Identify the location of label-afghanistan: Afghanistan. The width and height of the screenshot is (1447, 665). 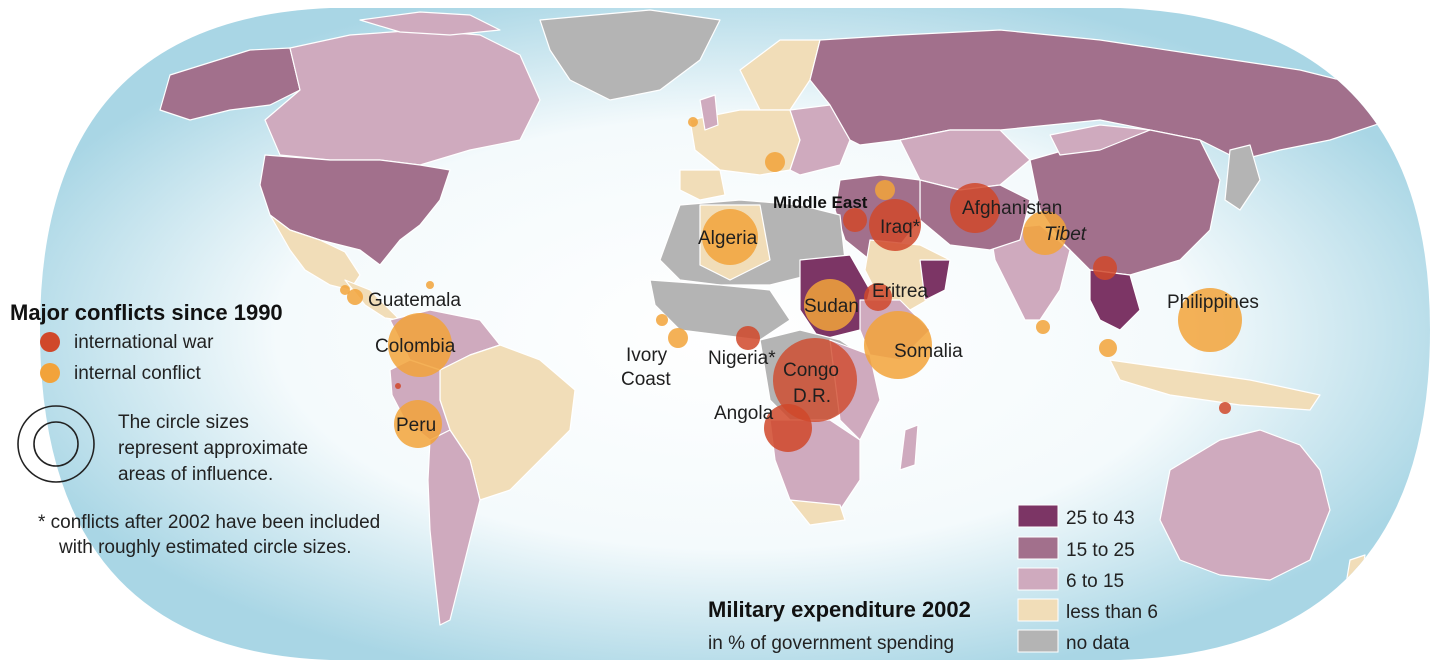
(1012, 208).